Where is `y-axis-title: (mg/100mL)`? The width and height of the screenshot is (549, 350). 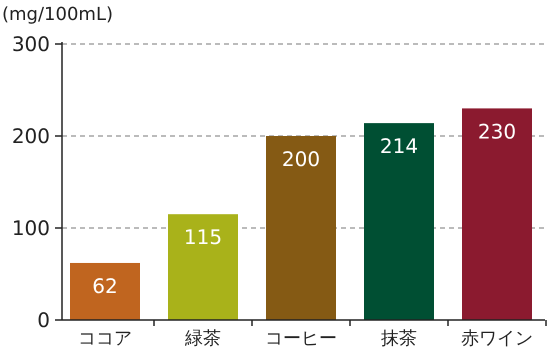 y-axis-title: (mg/100mL) is located at coordinates (57, 14).